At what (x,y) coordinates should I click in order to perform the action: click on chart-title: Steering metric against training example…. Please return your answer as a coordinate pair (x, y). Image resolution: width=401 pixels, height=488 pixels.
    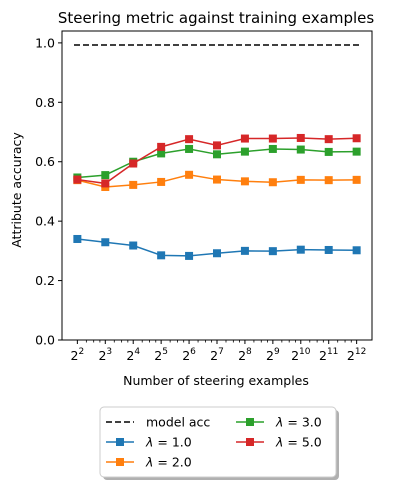
    Looking at the image, I should click on (216, 18).